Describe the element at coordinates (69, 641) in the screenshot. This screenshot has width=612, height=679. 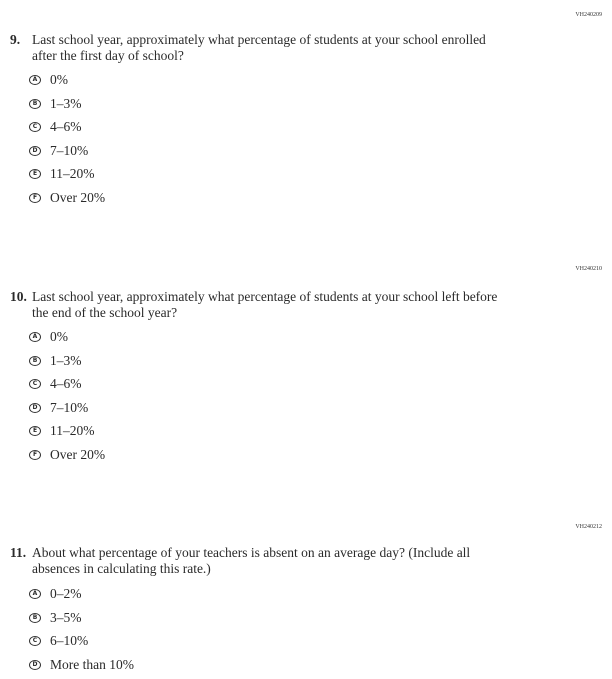
I see `option-label: 6–10%` at that location.